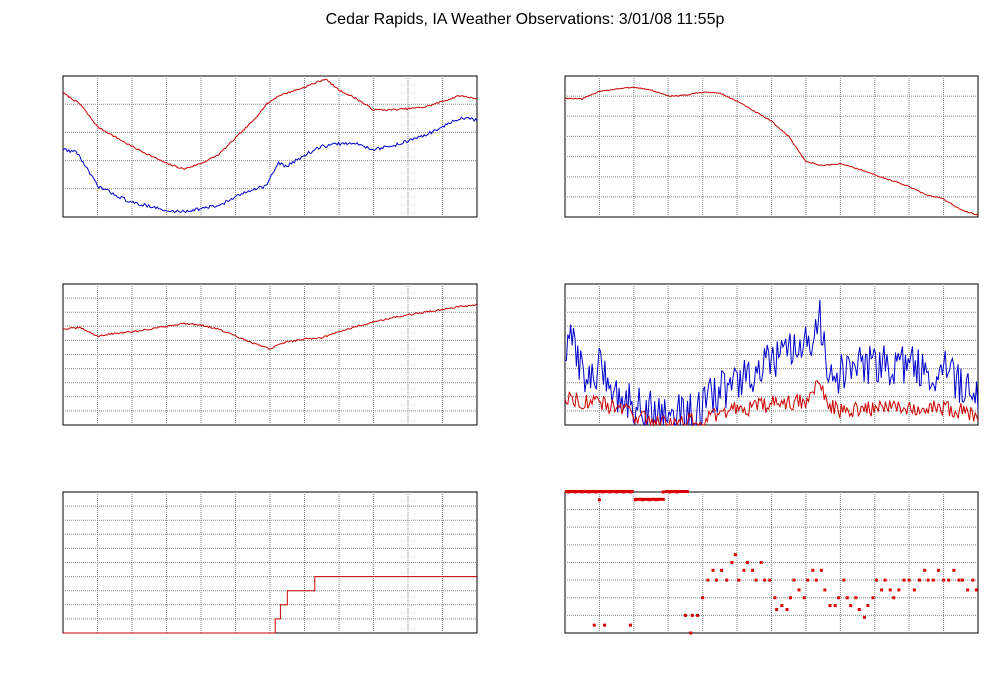  I want to click on chart-temp, so click(270, 146).